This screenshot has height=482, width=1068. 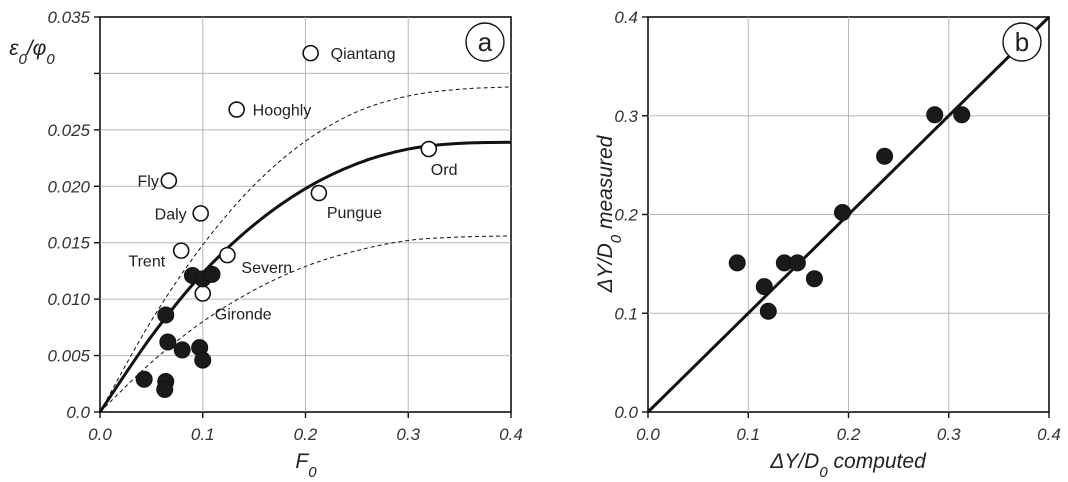 What do you see at coordinates (306, 465) in the screenshot?
I see `panel-a-x-axis-label: F0` at bounding box center [306, 465].